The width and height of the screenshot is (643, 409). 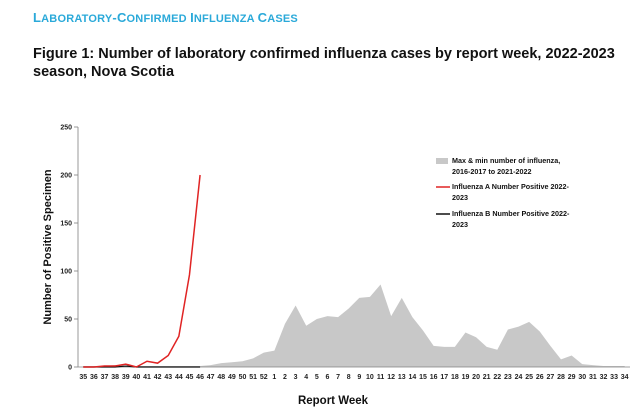 I want to click on x-tick-label: 10, so click(x=370, y=377).